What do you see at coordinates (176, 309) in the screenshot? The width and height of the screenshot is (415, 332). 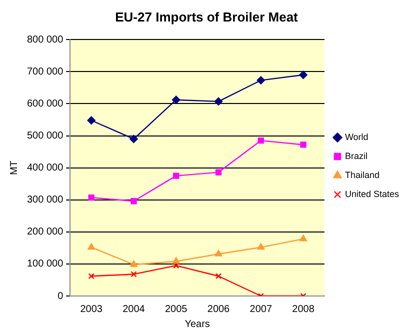 I see `x-tick-label: 2005` at bounding box center [176, 309].